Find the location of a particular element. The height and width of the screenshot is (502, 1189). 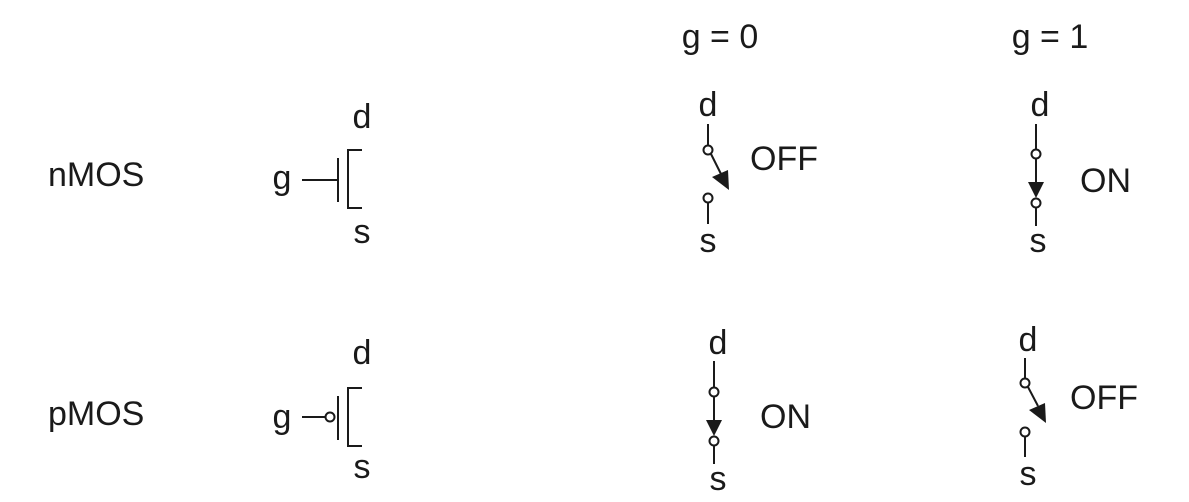

pmos-g1-arrowhead is located at coordinates (1037, 413).